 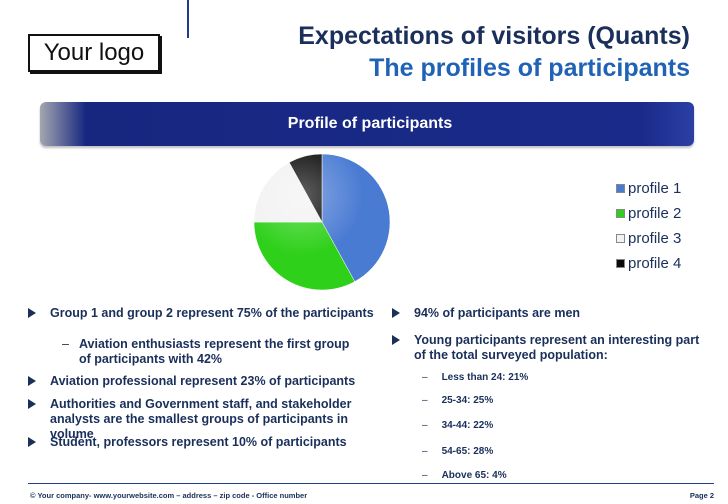 I want to click on age-item-text: 54-65: 28%, so click(x=467, y=451).